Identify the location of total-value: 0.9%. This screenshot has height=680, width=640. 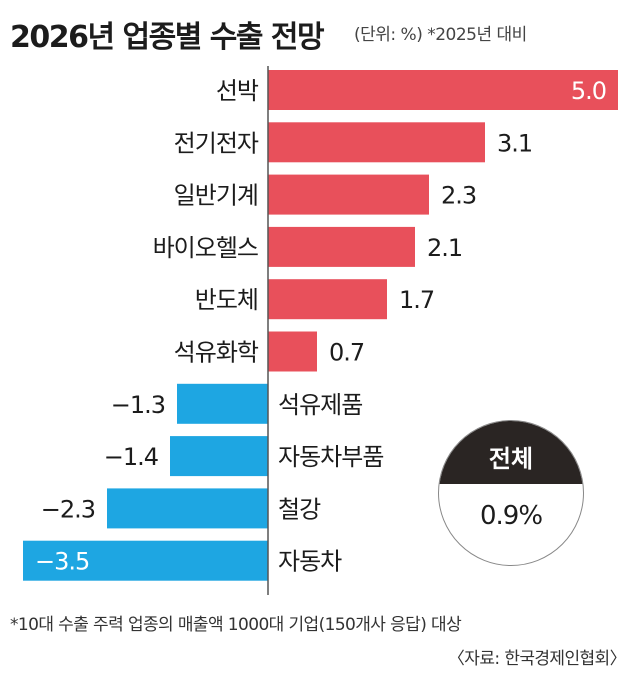
(511, 516).